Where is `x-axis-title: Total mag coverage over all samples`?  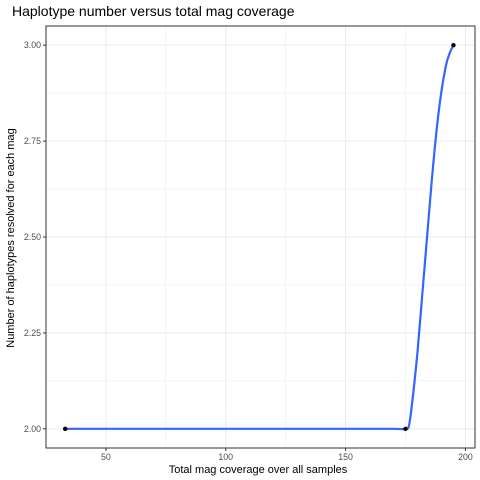 x-axis-title: Total mag coverage over all samples is located at coordinates (258, 470).